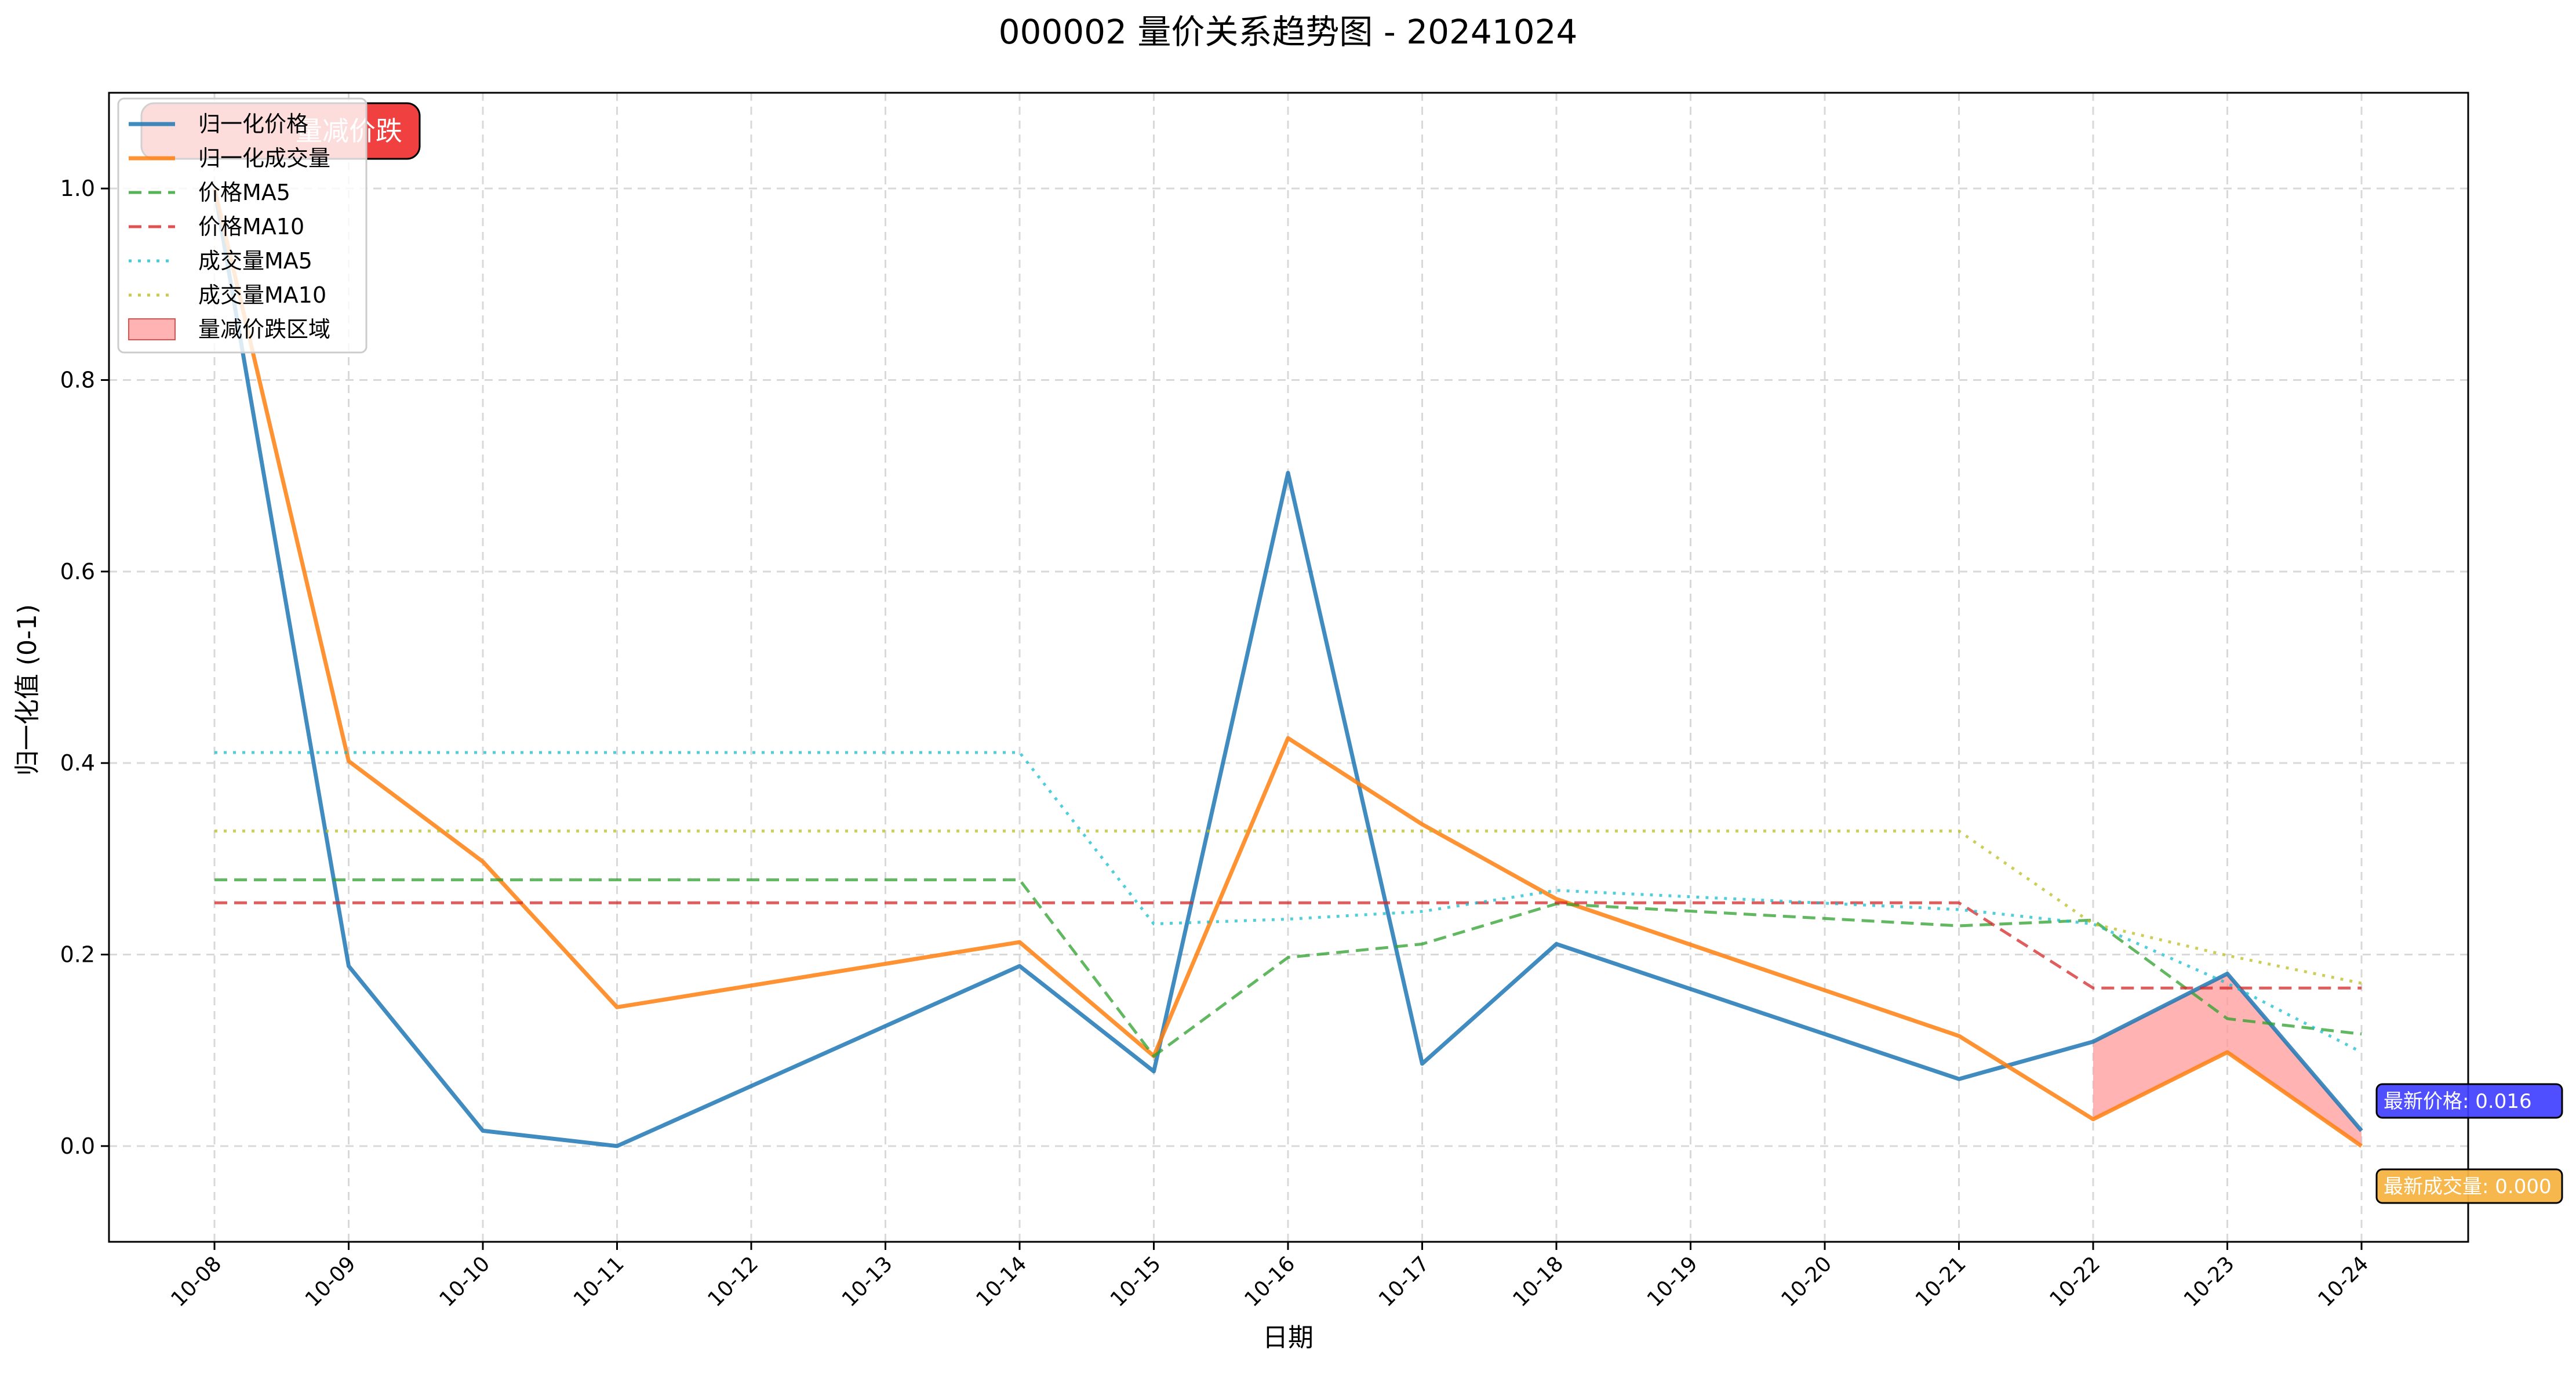  What do you see at coordinates (196, 1281) in the screenshot?
I see `x-tick-label: 10-08` at bounding box center [196, 1281].